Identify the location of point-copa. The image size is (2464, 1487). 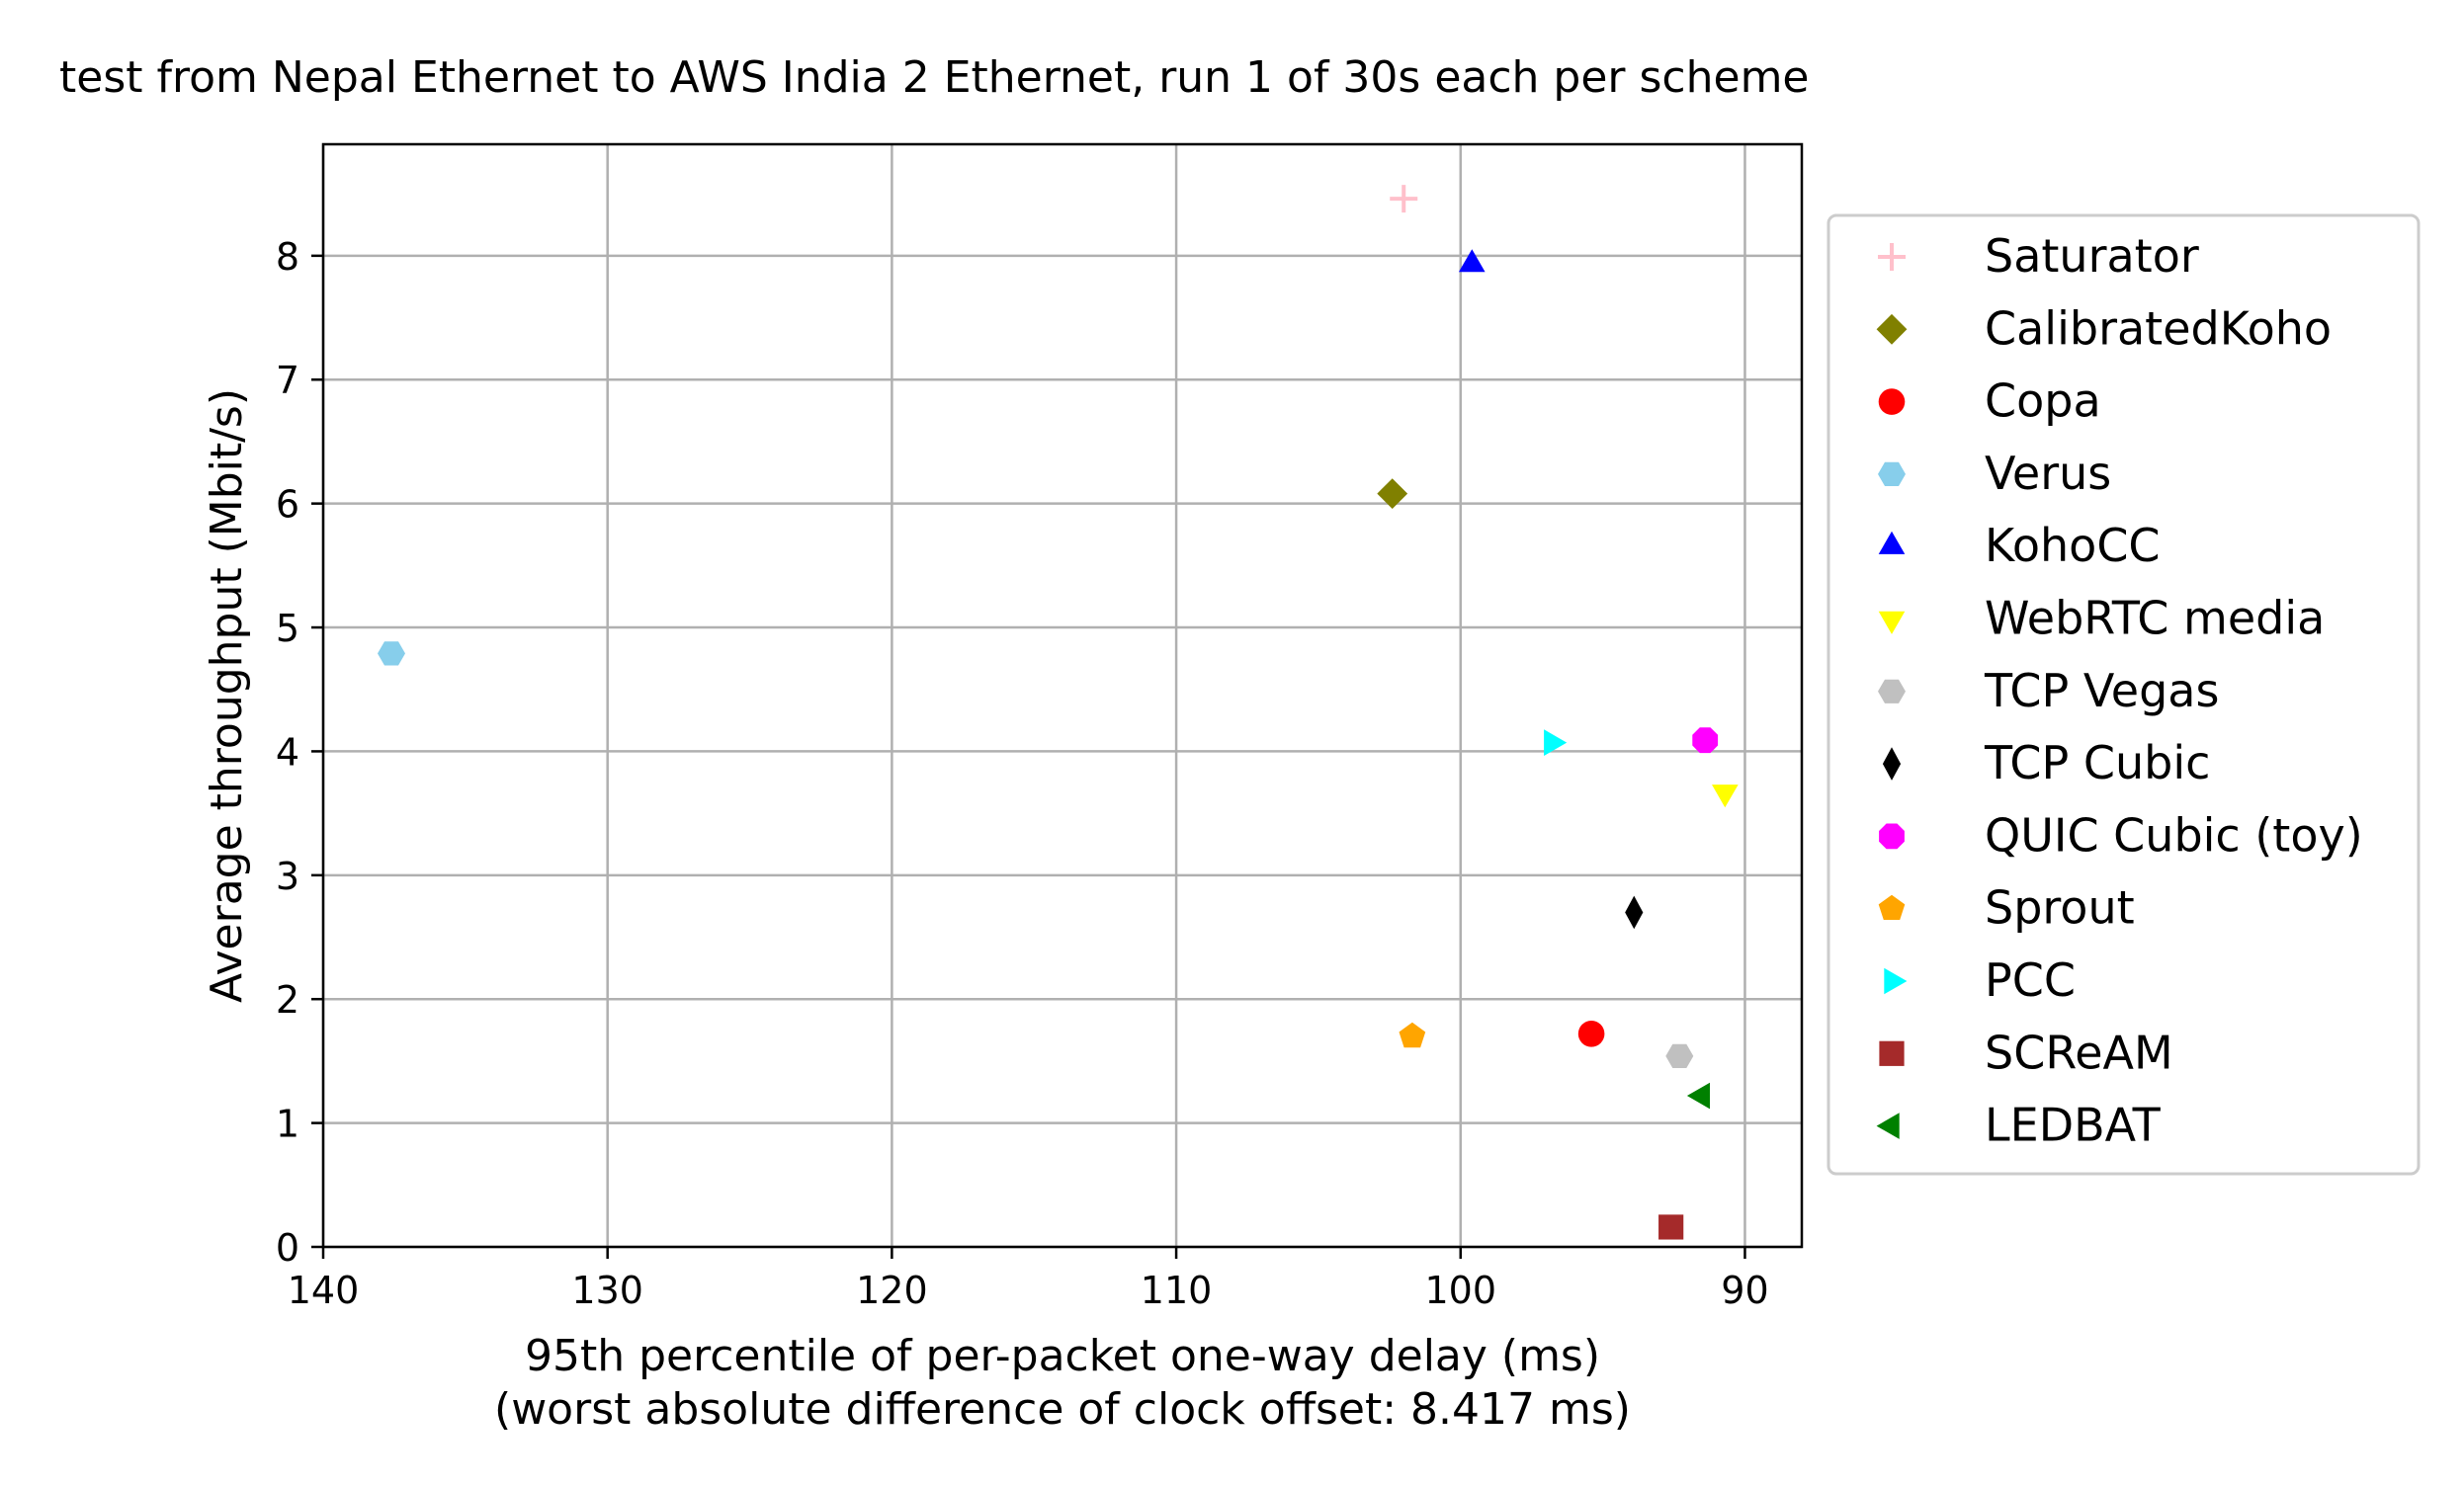
(1591, 1034).